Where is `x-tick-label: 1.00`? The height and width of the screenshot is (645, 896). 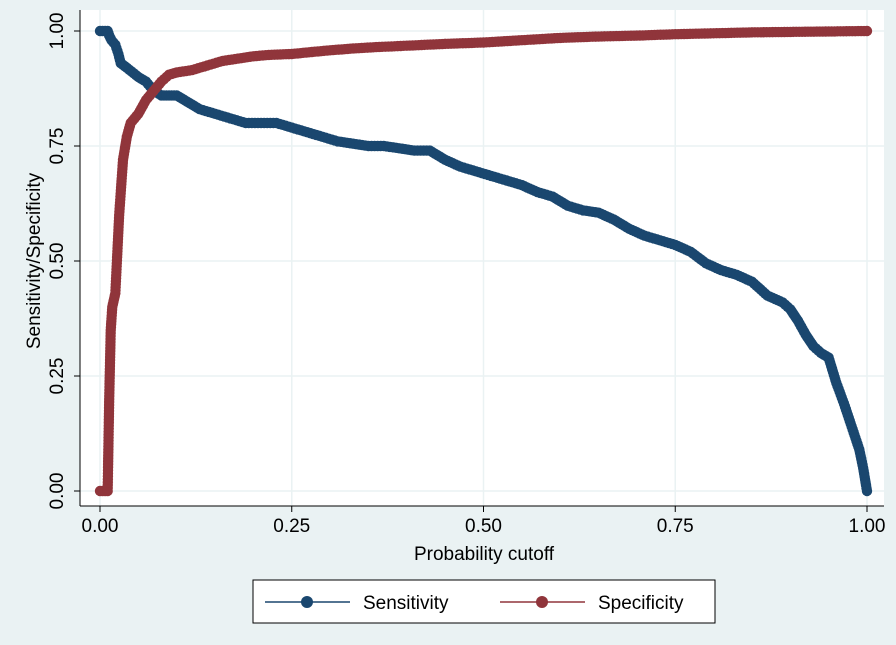 x-tick-label: 1.00 is located at coordinates (867, 526).